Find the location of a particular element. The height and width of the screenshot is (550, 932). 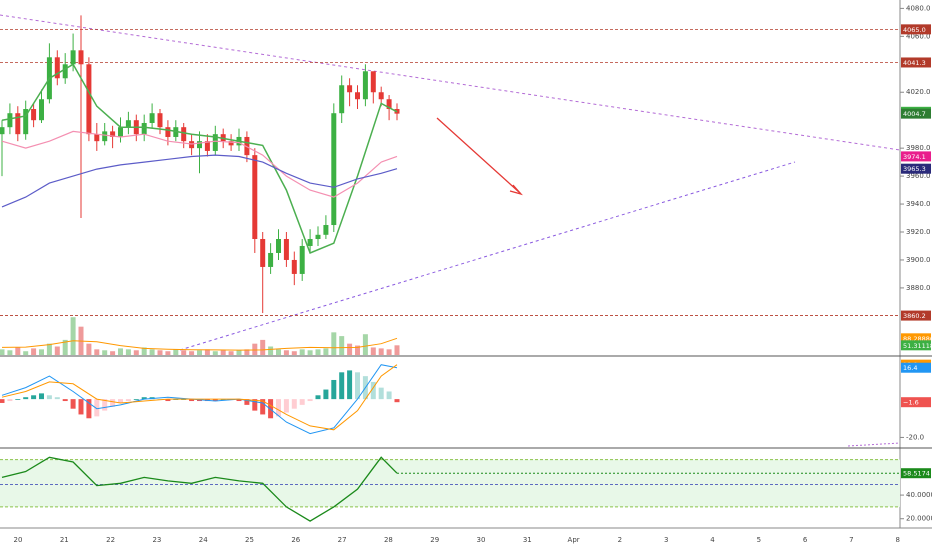

price-tag-label: 16.4 is located at coordinates (910, 368).